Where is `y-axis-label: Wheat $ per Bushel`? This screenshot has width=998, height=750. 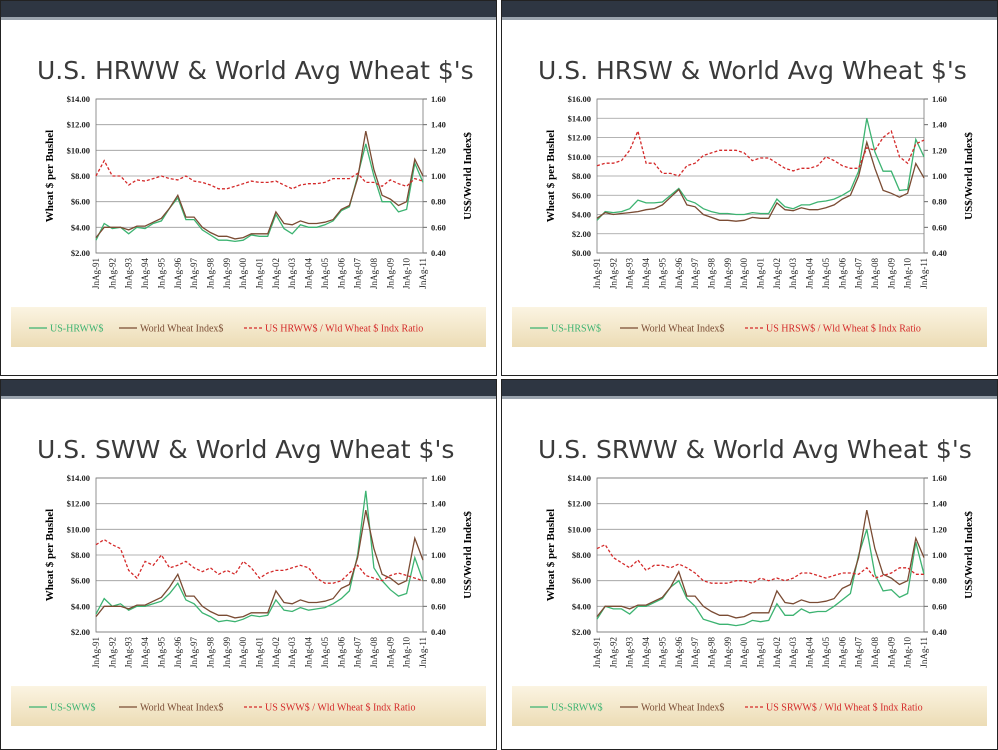
y-axis-label: Wheat $ per Bushel is located at coordinates (50, 555).